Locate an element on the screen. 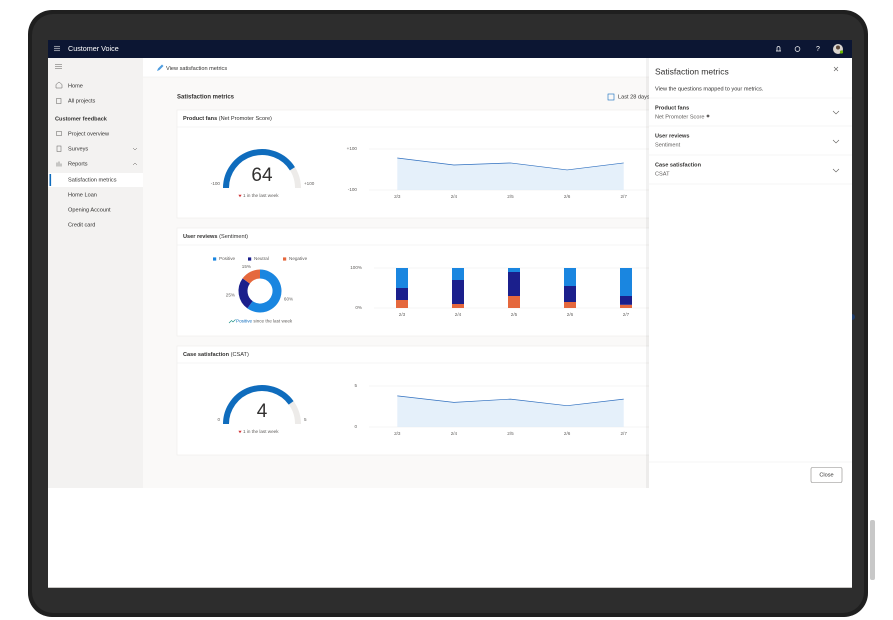 This screenshot has height=620, width=893. close-button-label: Close is located at coordinates (826, 475).